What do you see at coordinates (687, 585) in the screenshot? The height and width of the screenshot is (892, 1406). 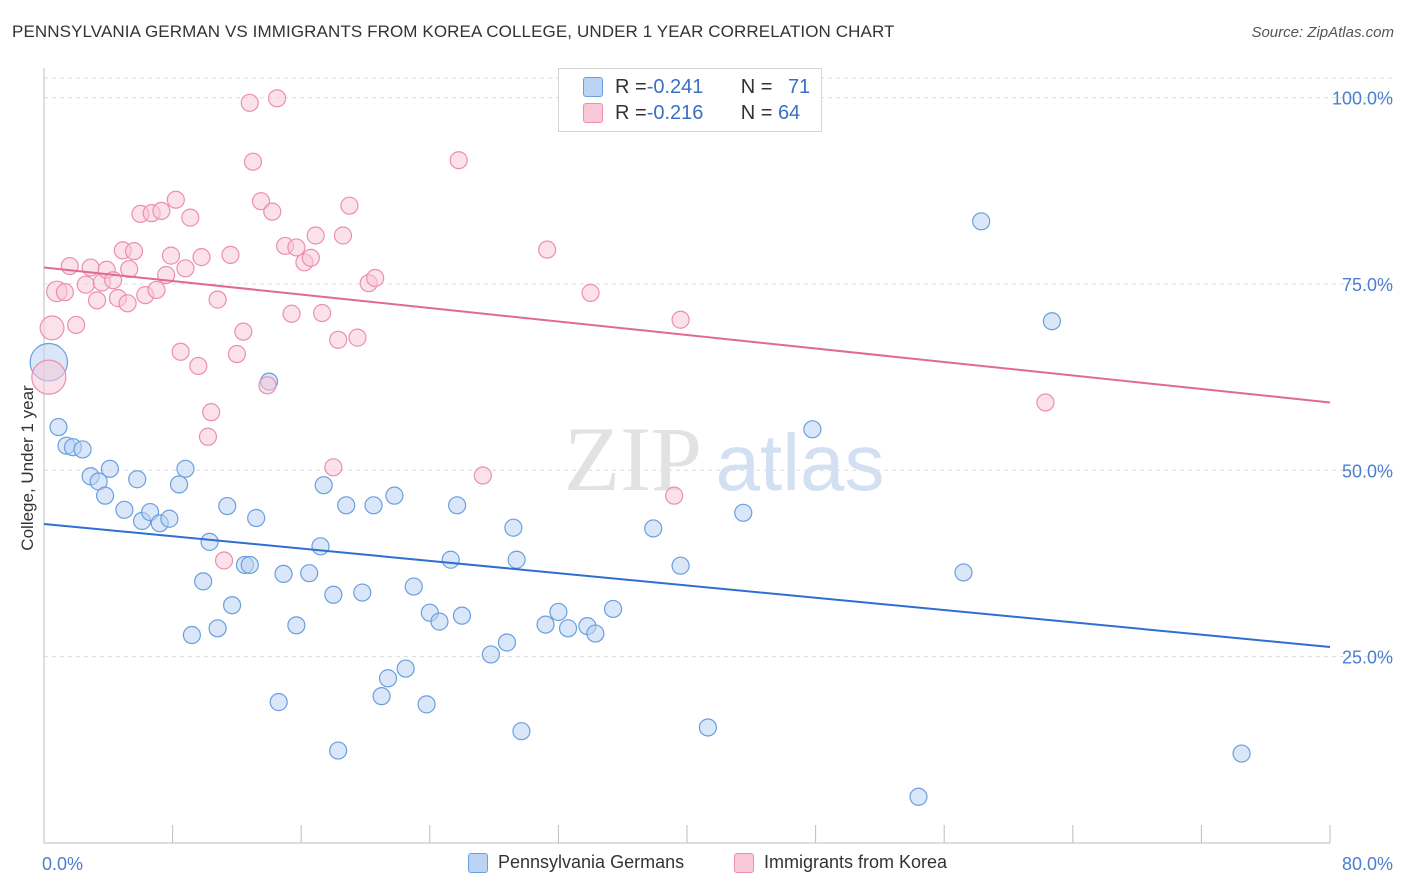 I see `trend-line-pennsylvania-germans` at bounding box center [687, 585].